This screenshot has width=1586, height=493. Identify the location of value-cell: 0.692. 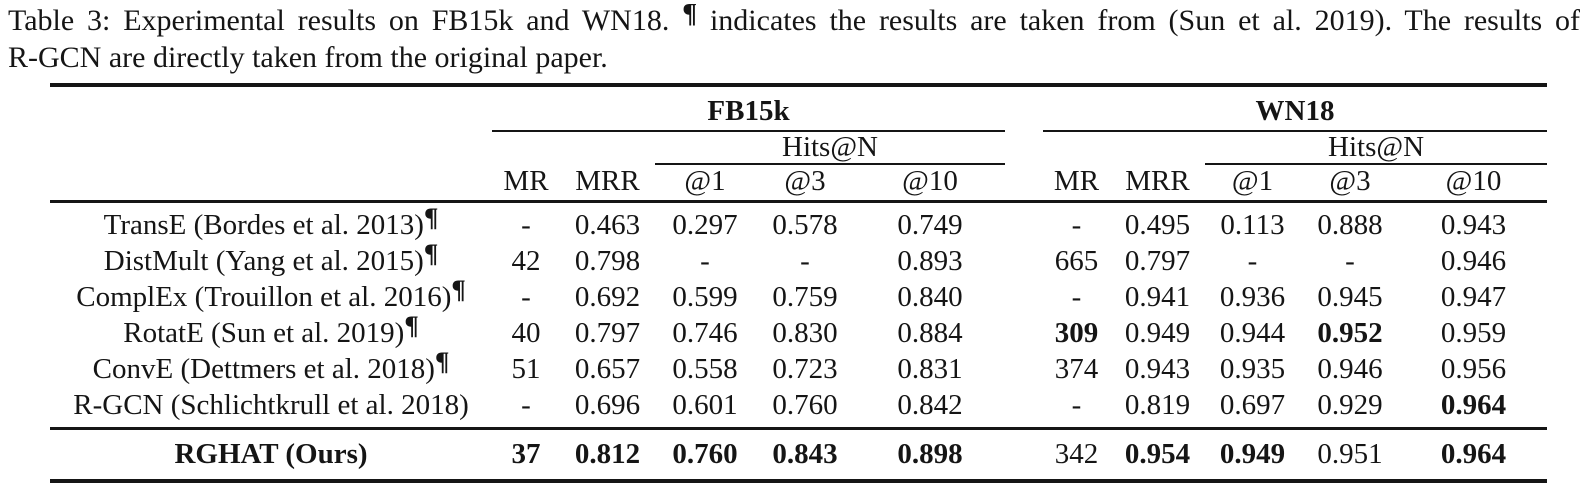
(607, 297).